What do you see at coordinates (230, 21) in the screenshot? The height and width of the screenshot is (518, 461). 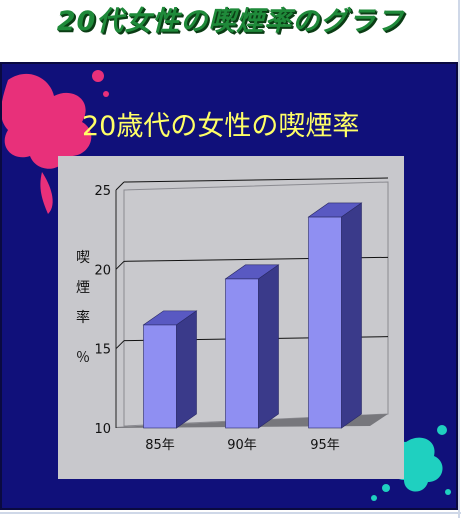 I see `page-heading: 20代女性の喫煙率のグラフ` at bounding box center [230, 21].